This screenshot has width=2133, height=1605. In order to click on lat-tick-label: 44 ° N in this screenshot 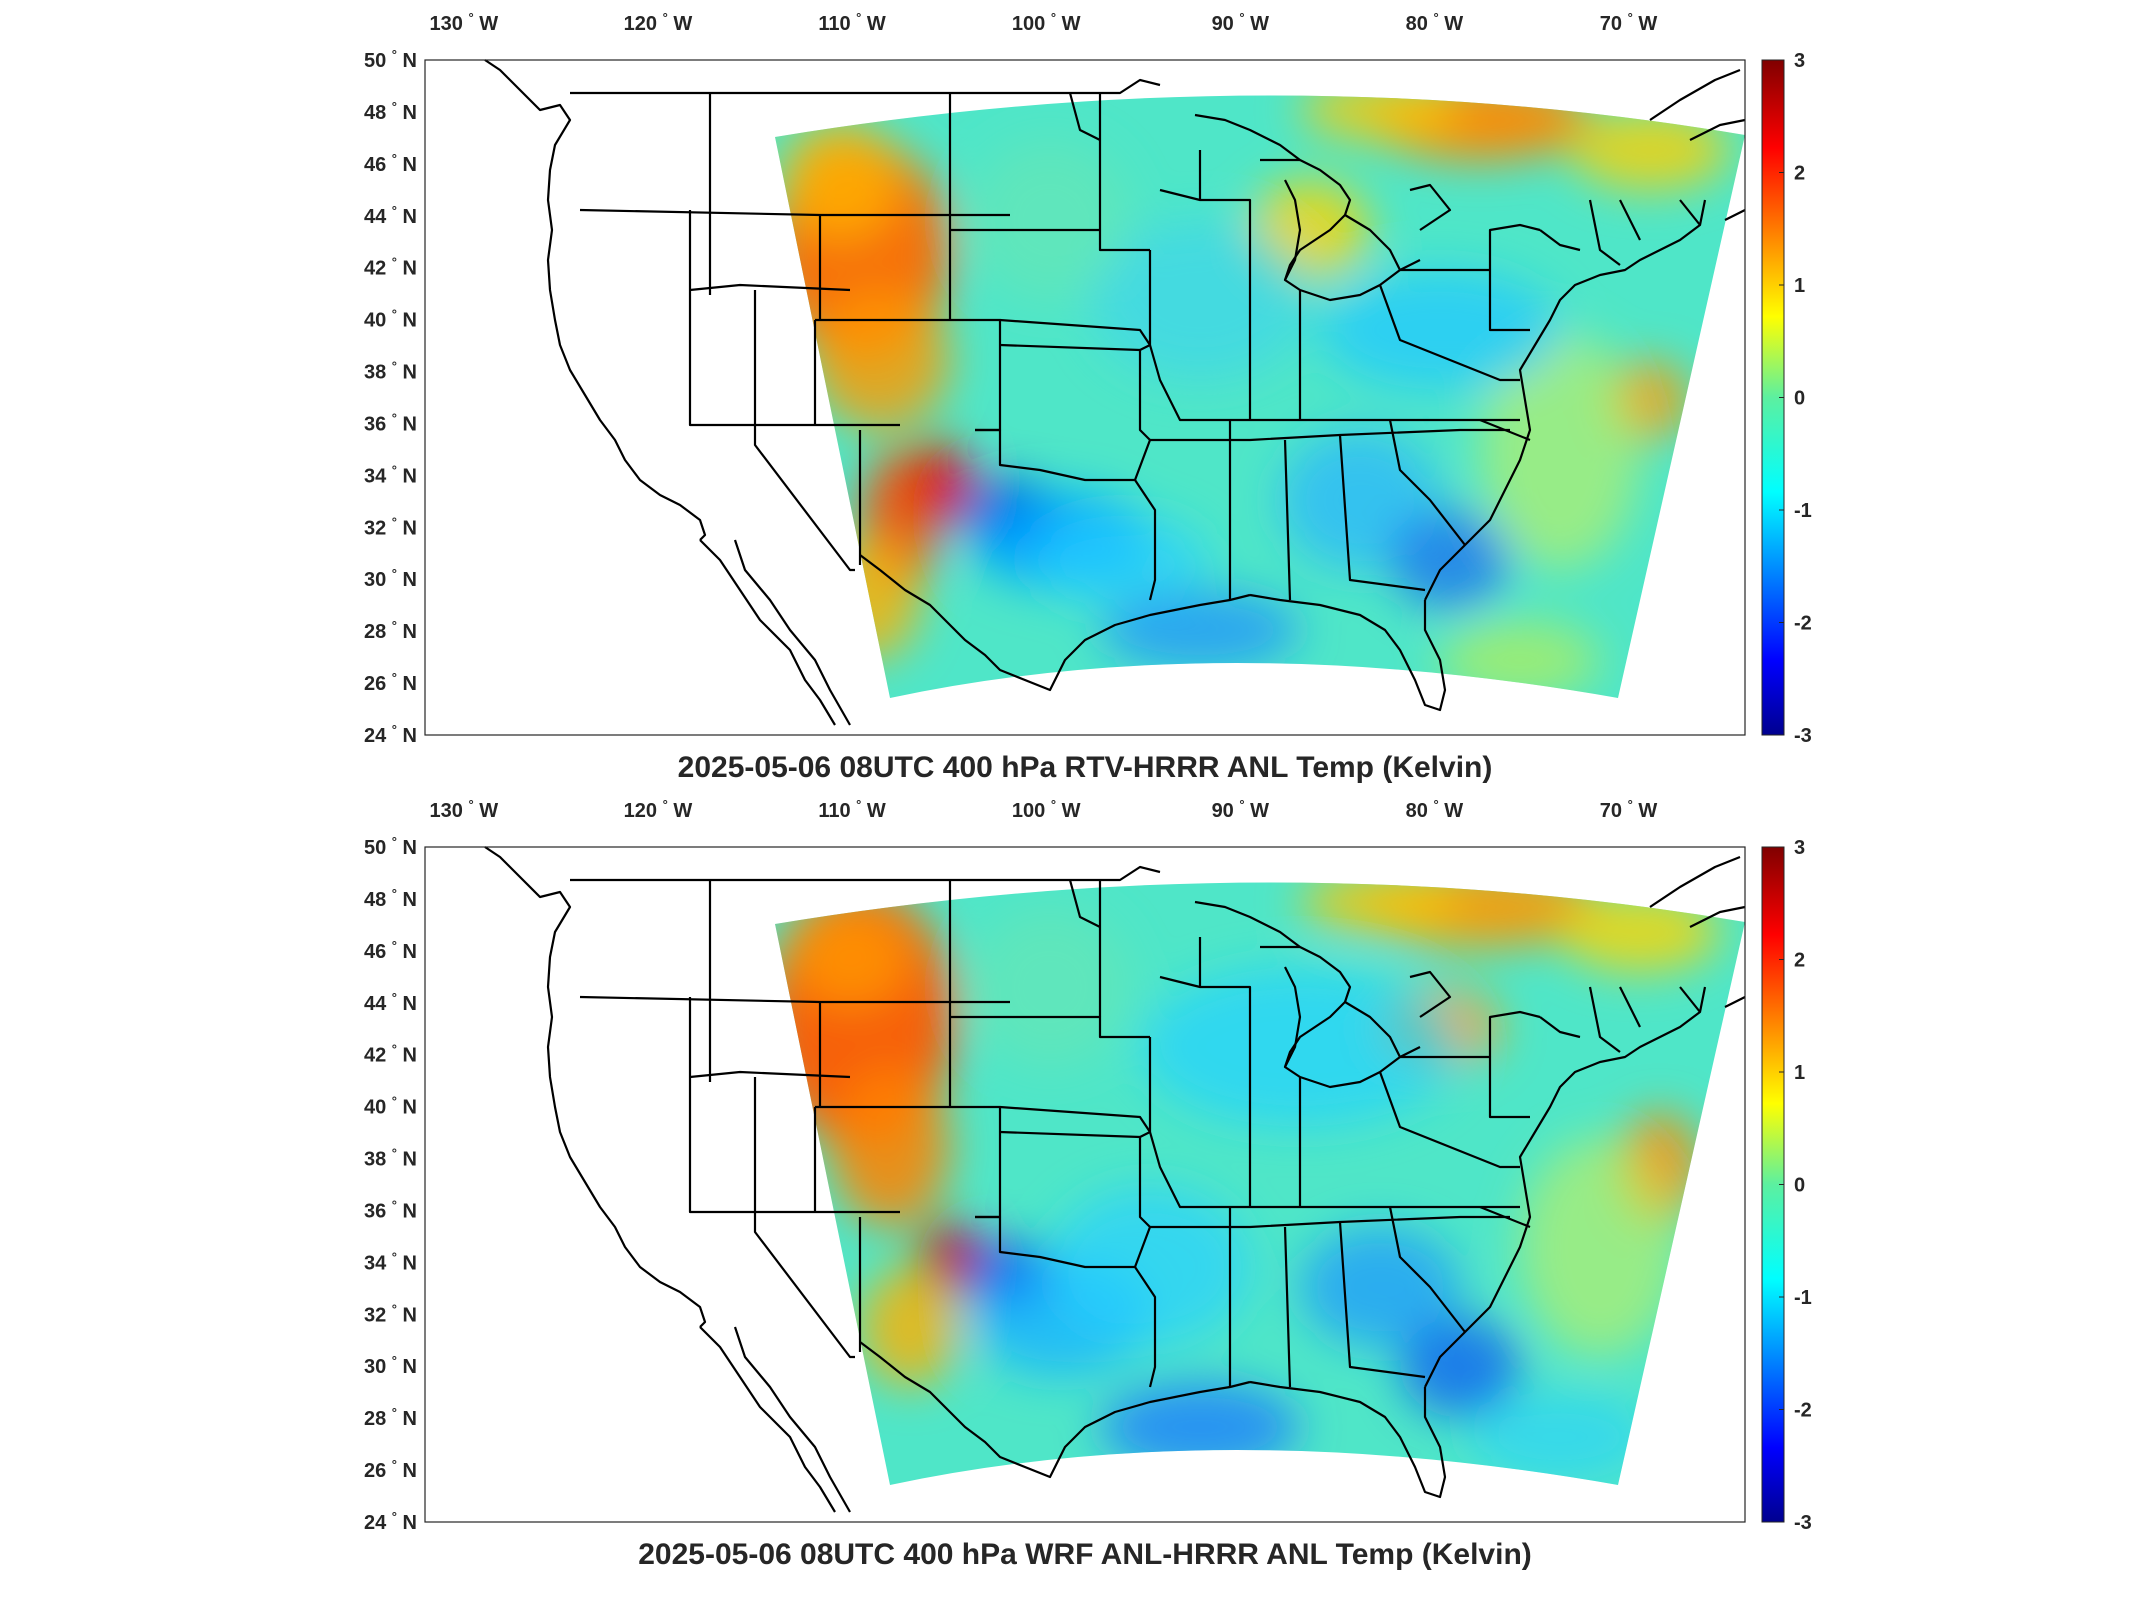, I will do `click(390, 215)`.